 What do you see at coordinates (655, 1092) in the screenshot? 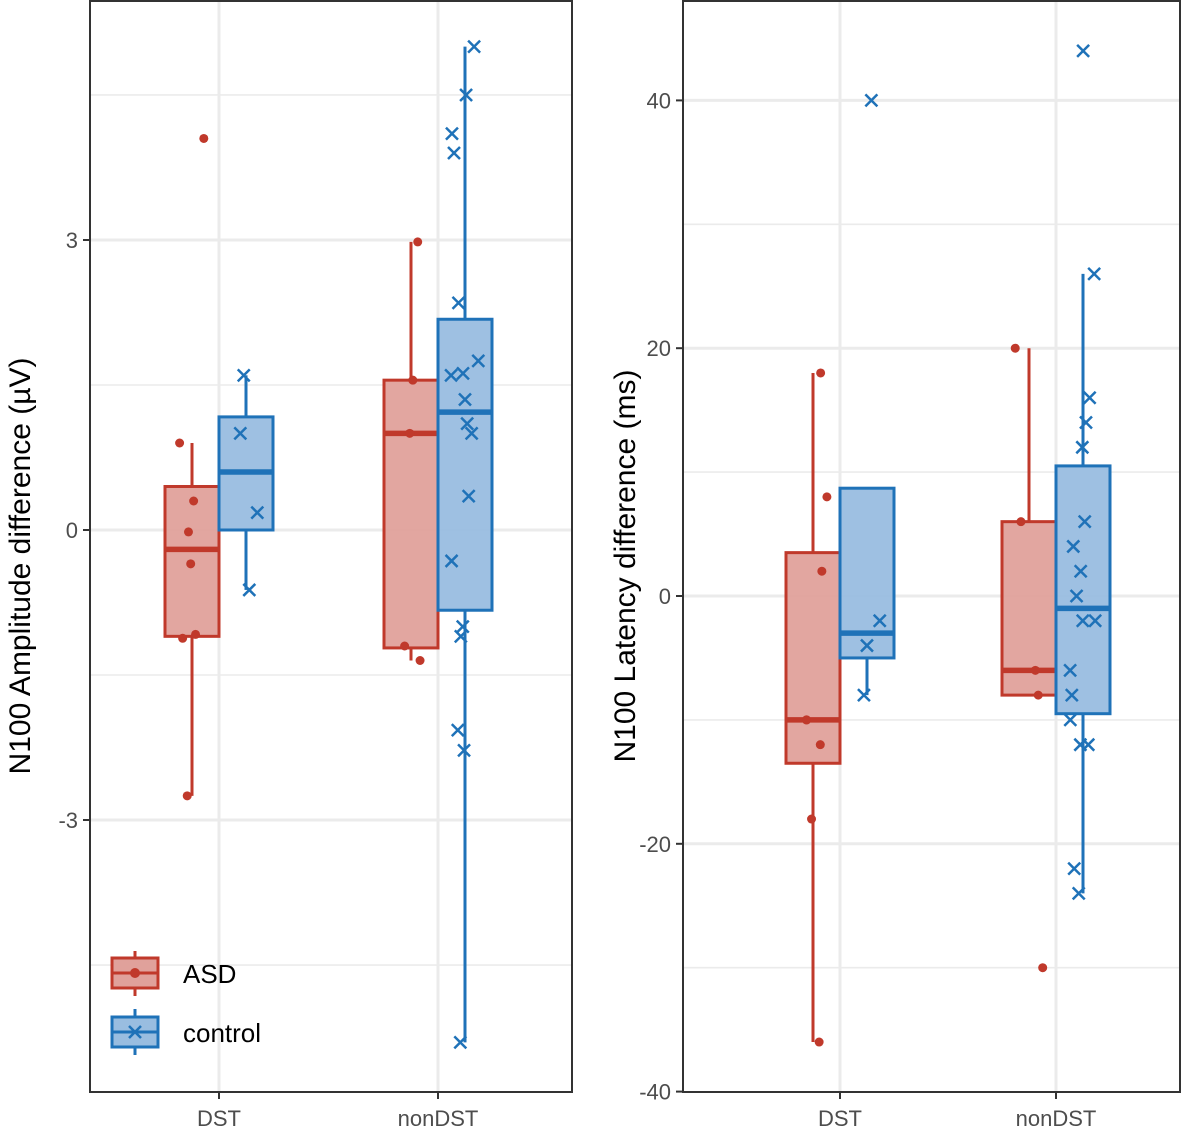
I see `y-tick-label: -40` at bounding box center [655, 1092].